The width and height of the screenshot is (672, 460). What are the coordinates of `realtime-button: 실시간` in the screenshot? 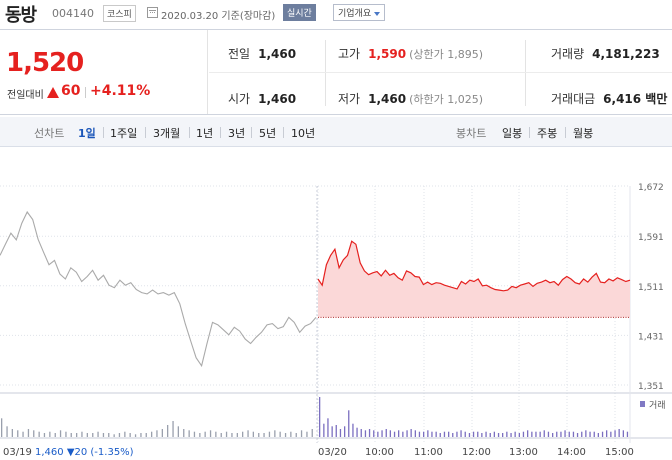 It's located at (299, 12).